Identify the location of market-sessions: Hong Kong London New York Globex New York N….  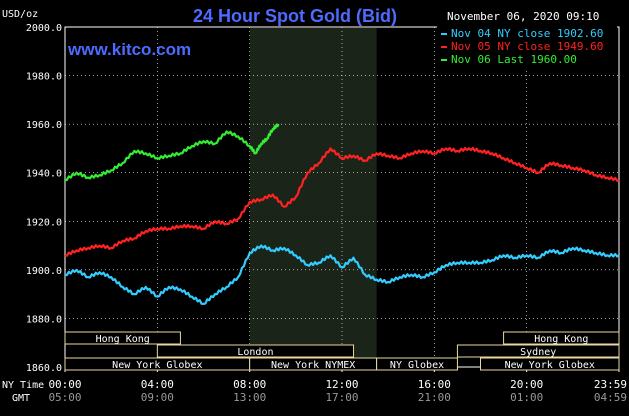
(342, 351).